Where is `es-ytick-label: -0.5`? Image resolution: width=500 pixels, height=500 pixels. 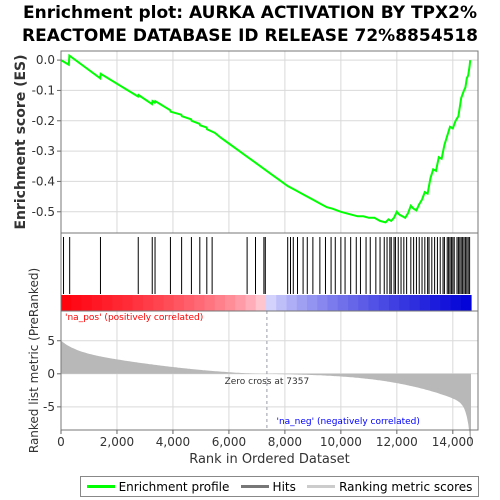
es-ytick-label: -0.5 is located at coordinates (43, 212).